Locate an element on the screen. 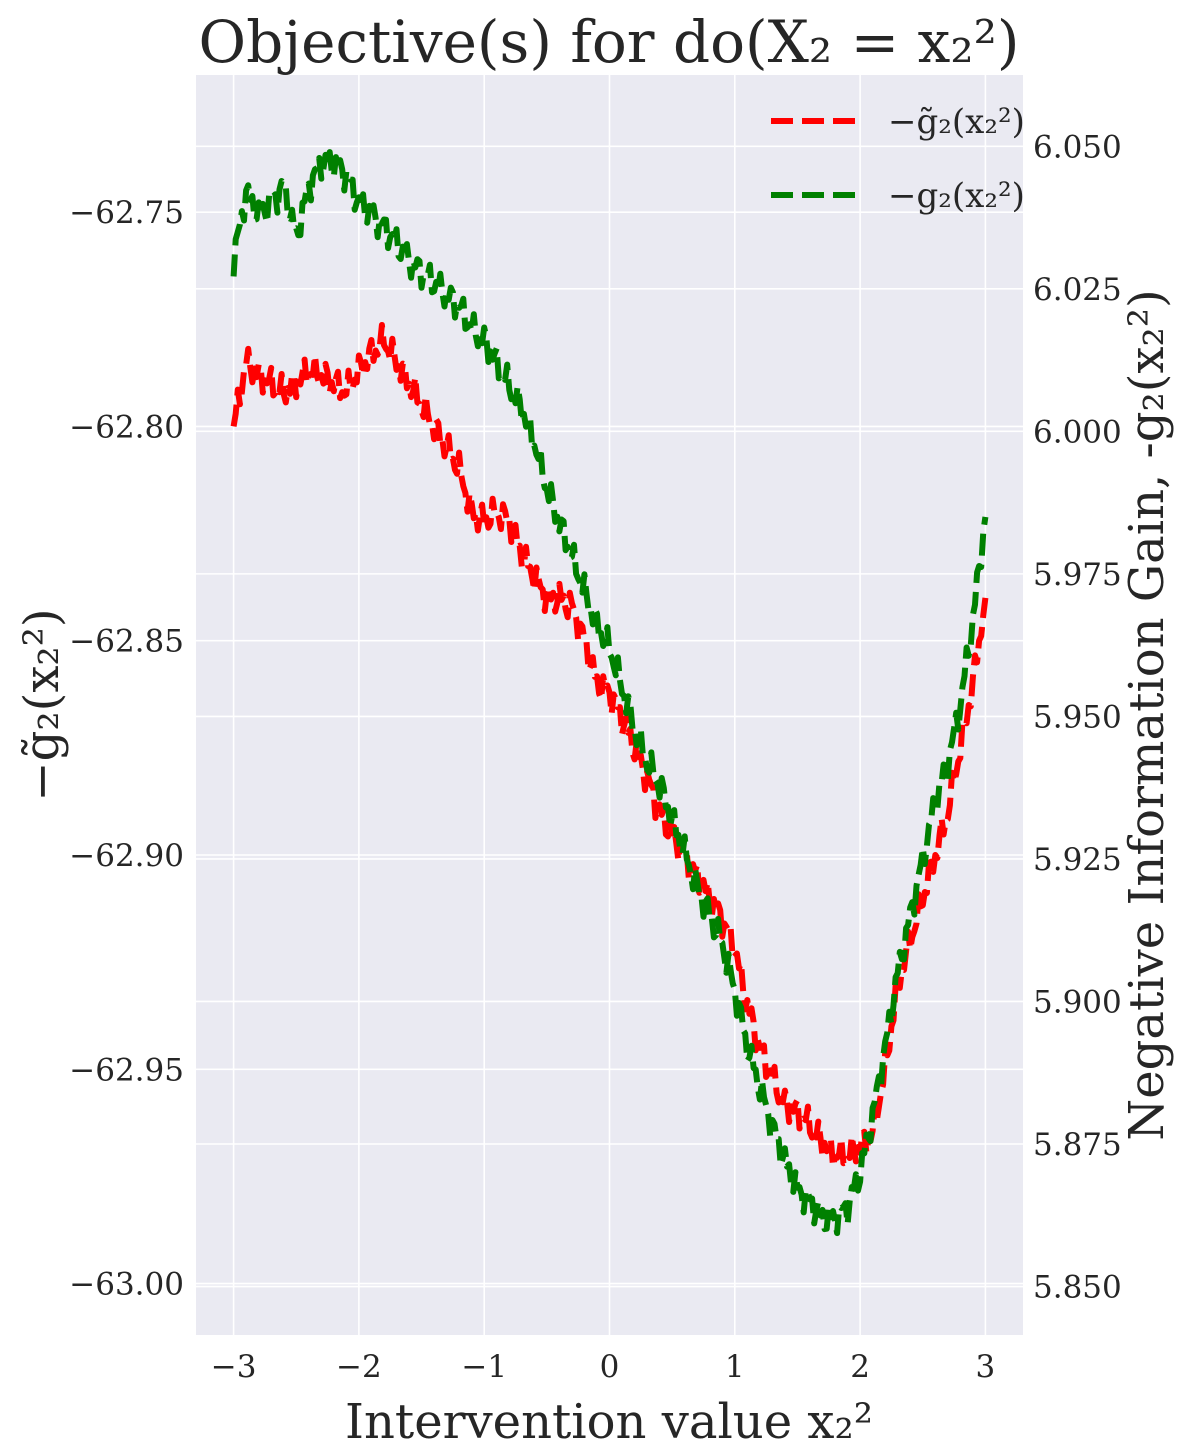  y-left-tick-label: −62.85 is located at coordinates (126, 642).